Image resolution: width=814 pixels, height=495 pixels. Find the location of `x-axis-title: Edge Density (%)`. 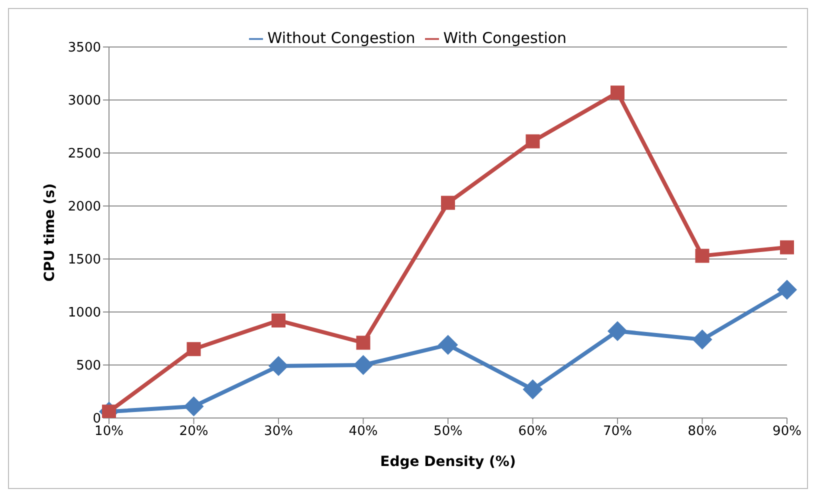

x-axis-title: Edge Density (%) is located at coordinates (448, 462).